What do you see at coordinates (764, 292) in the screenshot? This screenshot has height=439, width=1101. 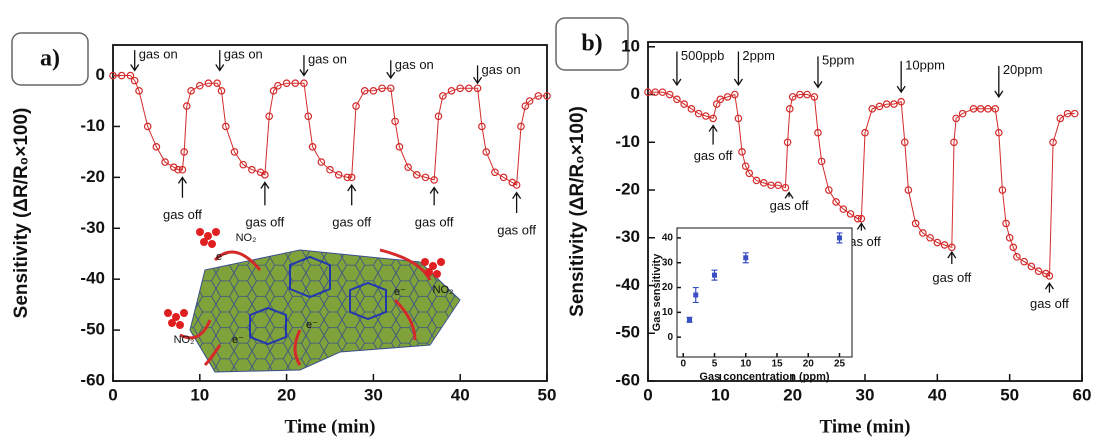 I see `plot-frame` at bounding box center [764, 292].